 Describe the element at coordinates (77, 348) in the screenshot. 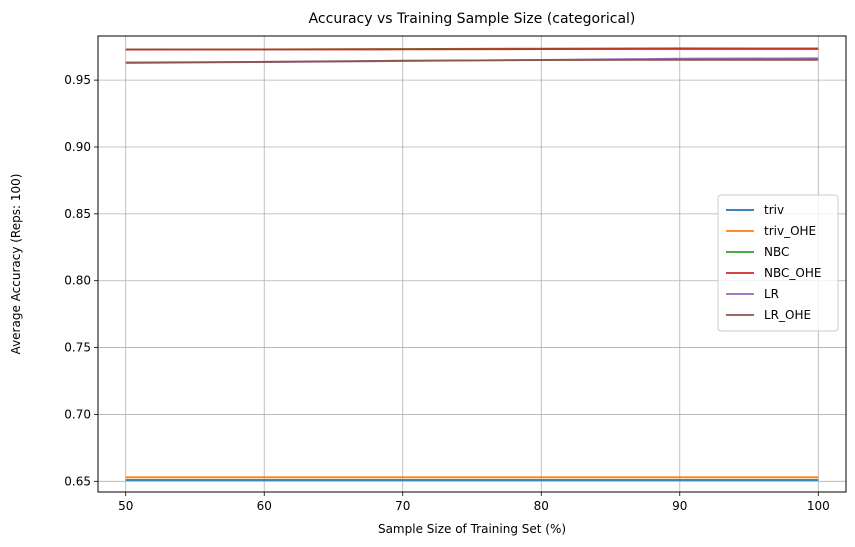

I see `y-tick-label: 0.75` at that location.